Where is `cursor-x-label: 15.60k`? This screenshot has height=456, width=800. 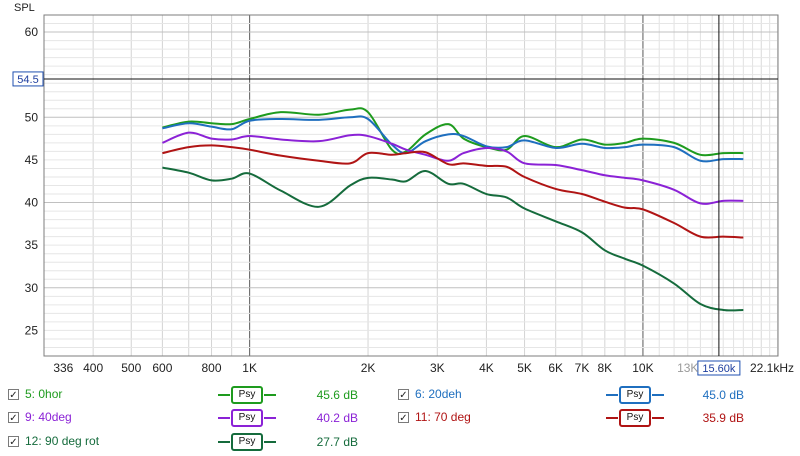
cursor-x-label: 15.60k is located at coordinates (719, 369).